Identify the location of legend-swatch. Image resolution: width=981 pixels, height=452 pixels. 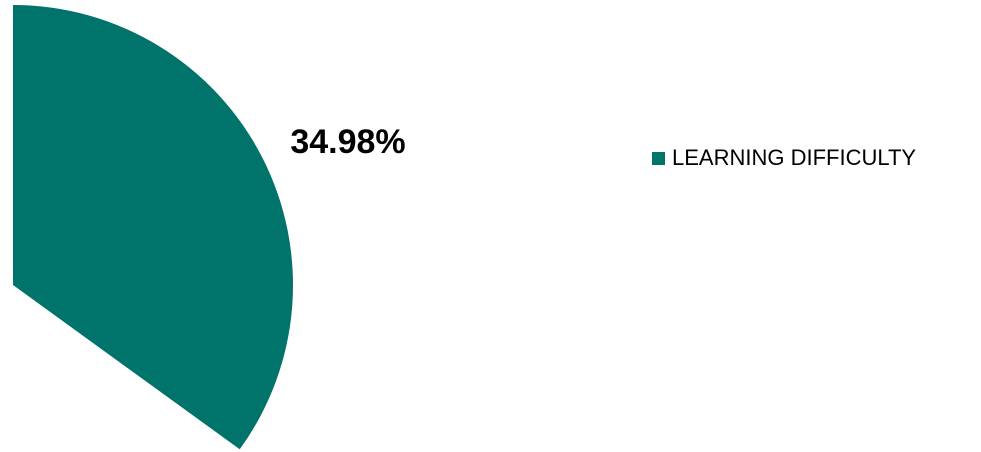
(658, 158).